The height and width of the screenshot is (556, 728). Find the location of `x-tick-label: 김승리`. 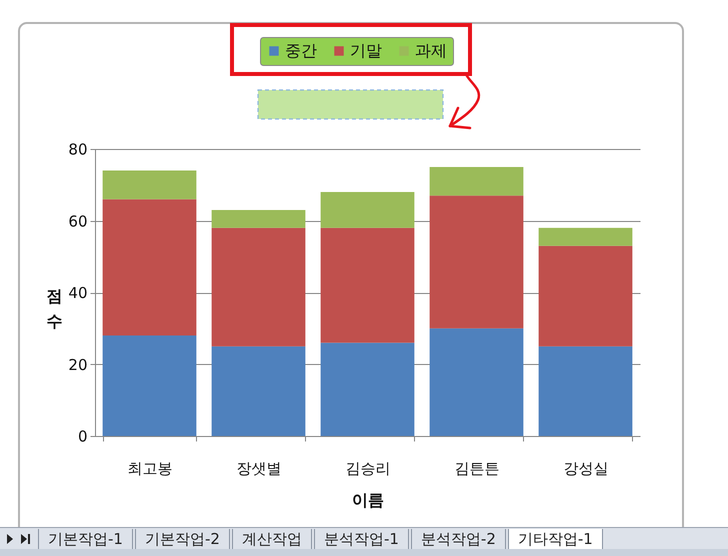

x-tick-label: 김승리 is located at coordinates (368, 469).